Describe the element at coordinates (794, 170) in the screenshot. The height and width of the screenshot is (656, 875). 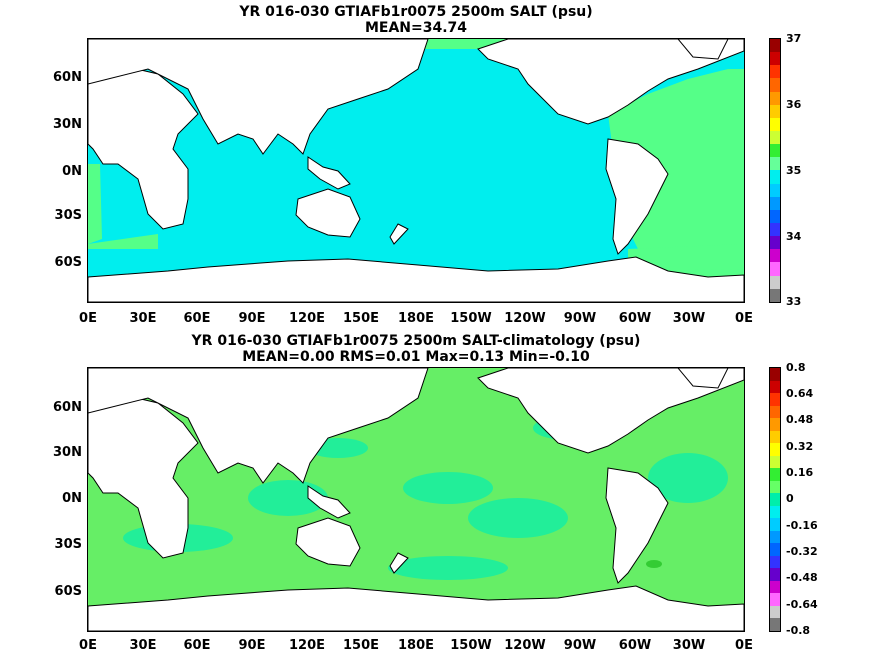
I see `panel1-colorbar-label: 35` at that location.